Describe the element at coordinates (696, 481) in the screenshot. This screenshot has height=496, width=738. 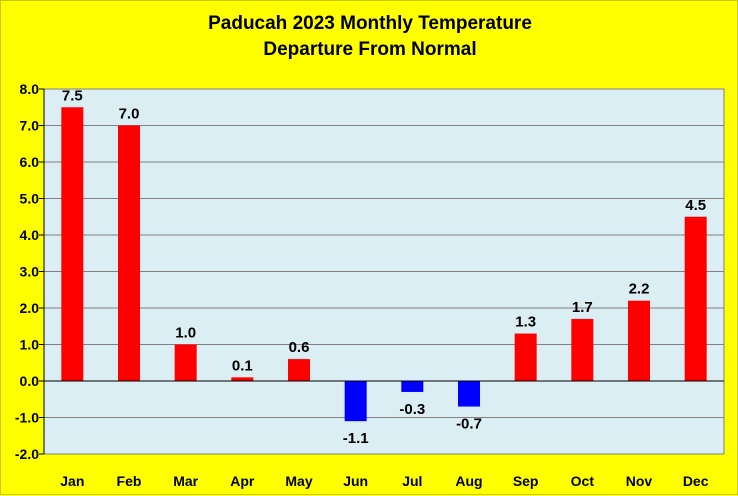
I see `x-tick-label: Dec` at that location.